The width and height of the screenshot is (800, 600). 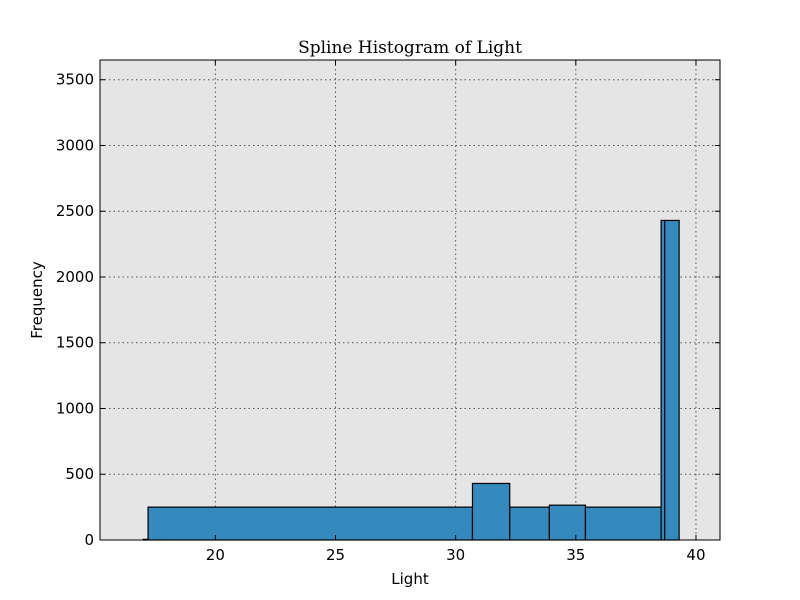 I want to click on y-tick-label: 2500, so click(x=75, y=211).